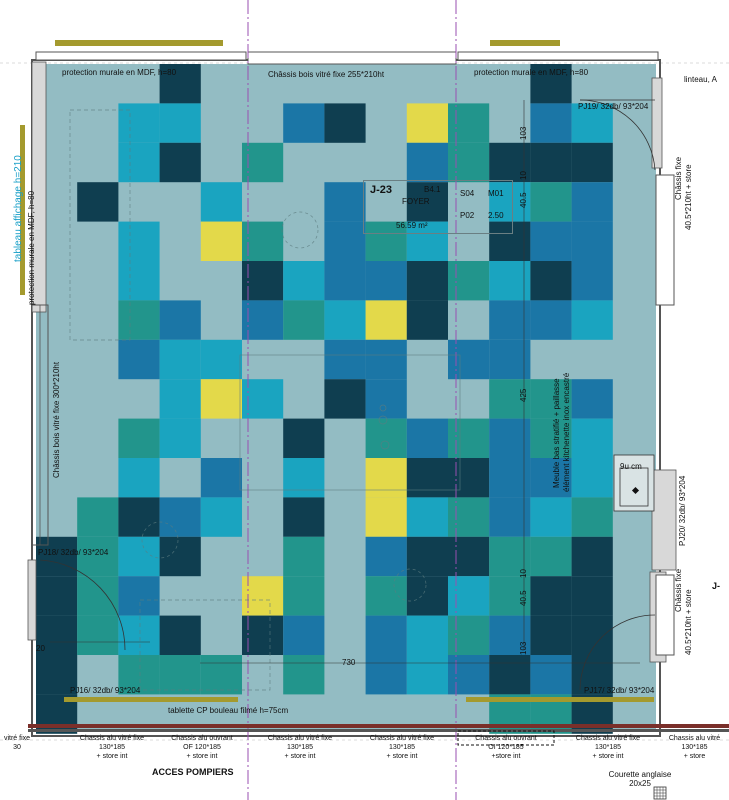  Describe the element at coordinates (523, 133) in the screenshot. I see `dim-103-top: 103` at that location.